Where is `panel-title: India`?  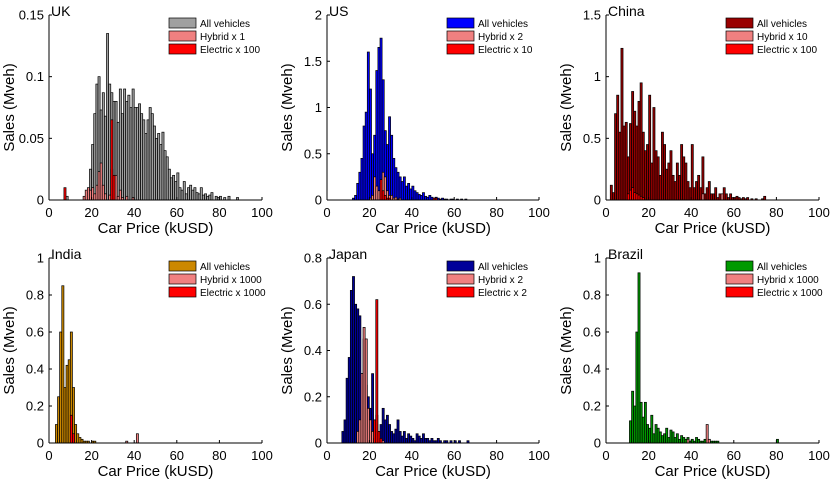
panel-title: India is located at coordinates (66, 254).